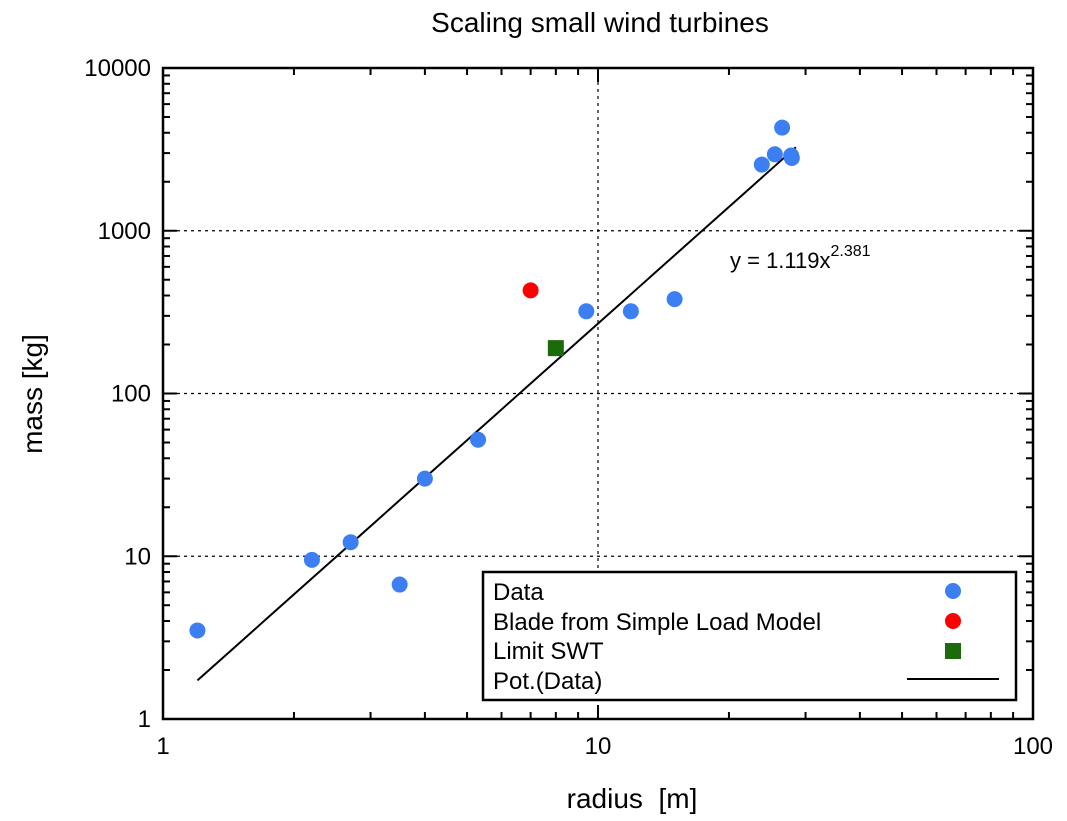  What do you see at coordinates (1033, 746) in the screenshot?
I see `x-tick-label: 100` at bounding box center [1033, 746].